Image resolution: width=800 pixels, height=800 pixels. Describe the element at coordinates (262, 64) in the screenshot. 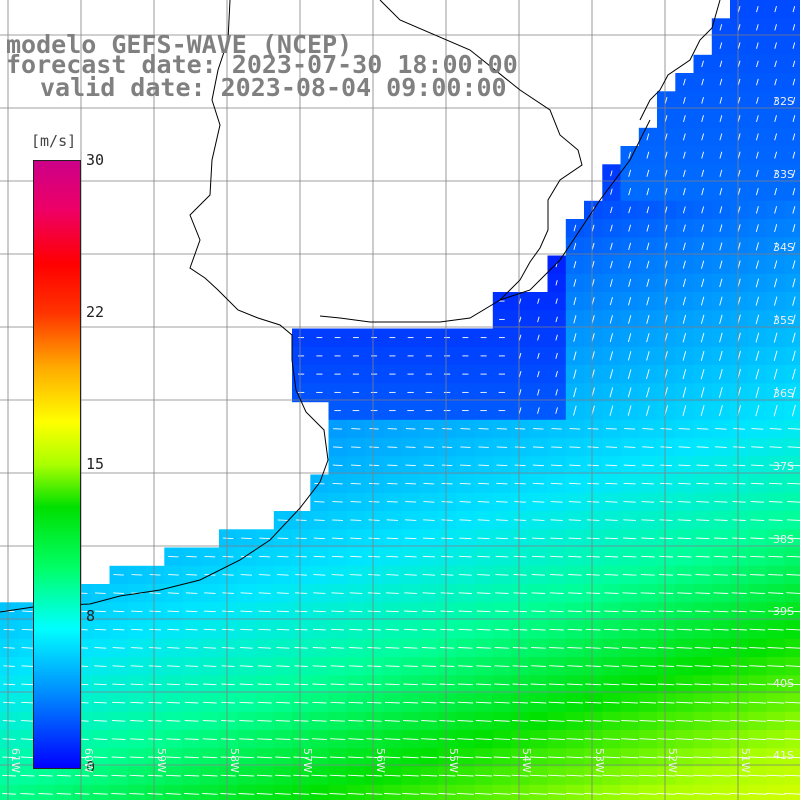

I see `forecast-date: forecast date: 2023-07-30 18:00:00` at that location.